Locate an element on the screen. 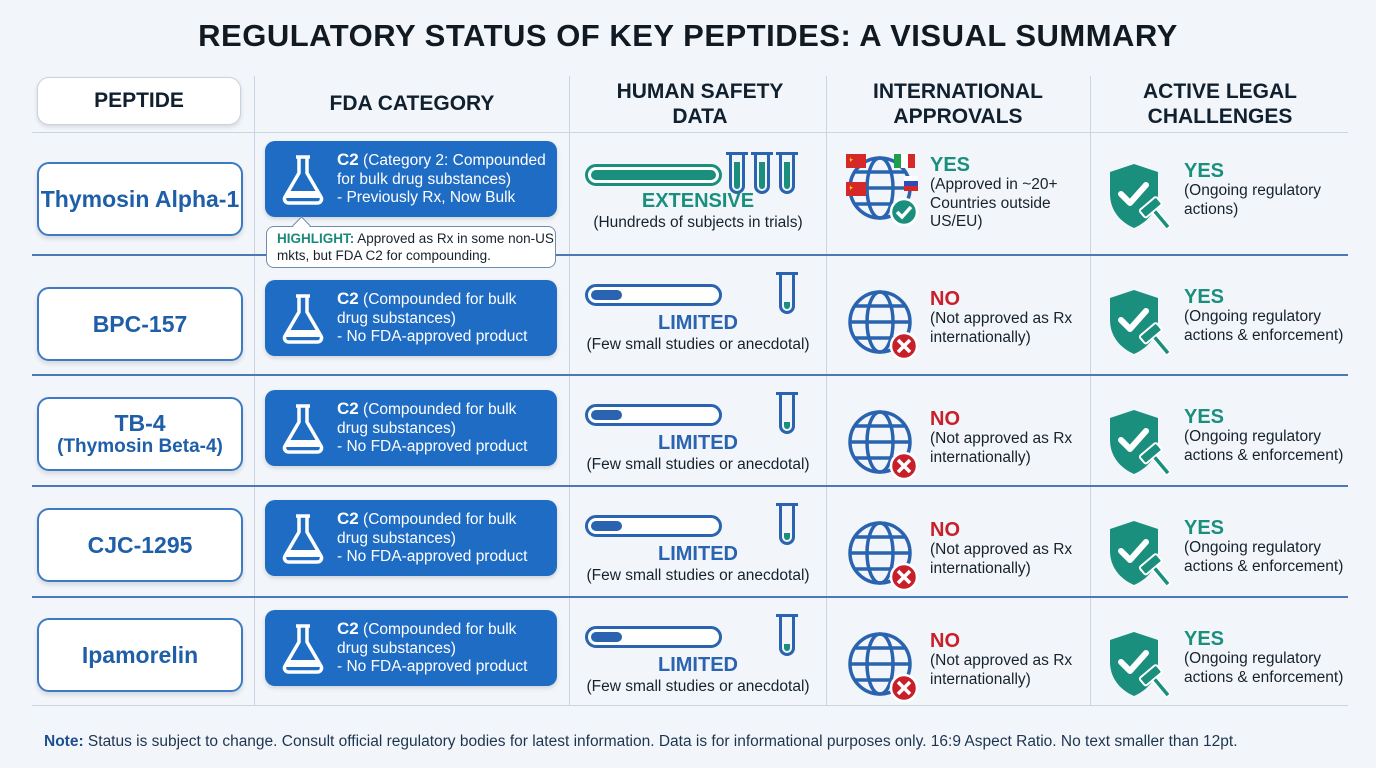  fda-note: - Previously Rx, Now Bulk is located at coordinates (426, 198).